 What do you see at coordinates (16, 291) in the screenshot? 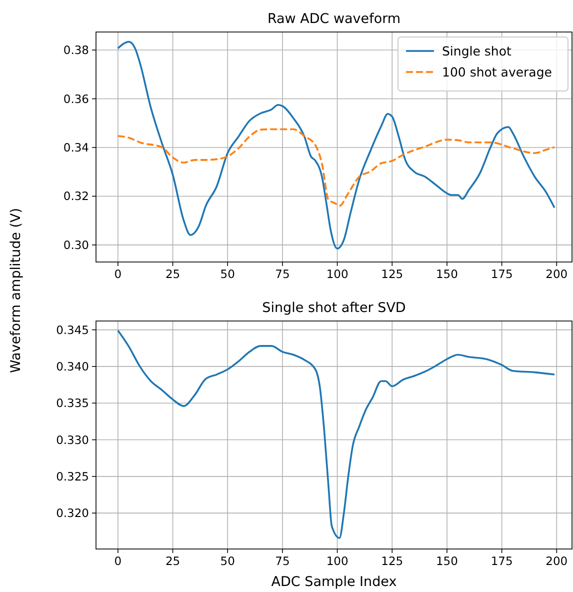
I see `y-axis-title: Waveform amplitude (V)` at bounding box center [16, 291].